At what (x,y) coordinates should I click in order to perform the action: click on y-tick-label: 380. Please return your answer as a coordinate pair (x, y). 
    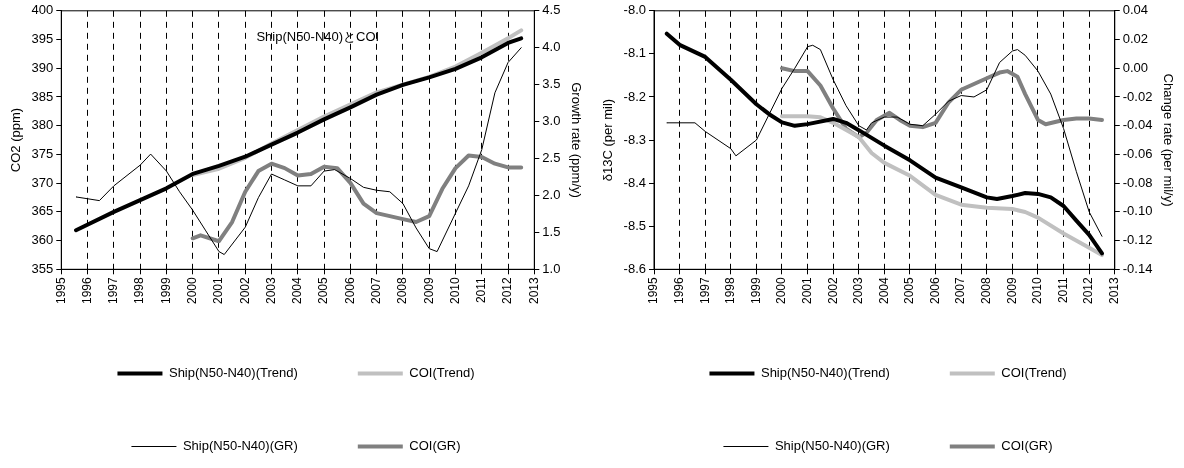
    Looking at the image, I should click on (42, 125).